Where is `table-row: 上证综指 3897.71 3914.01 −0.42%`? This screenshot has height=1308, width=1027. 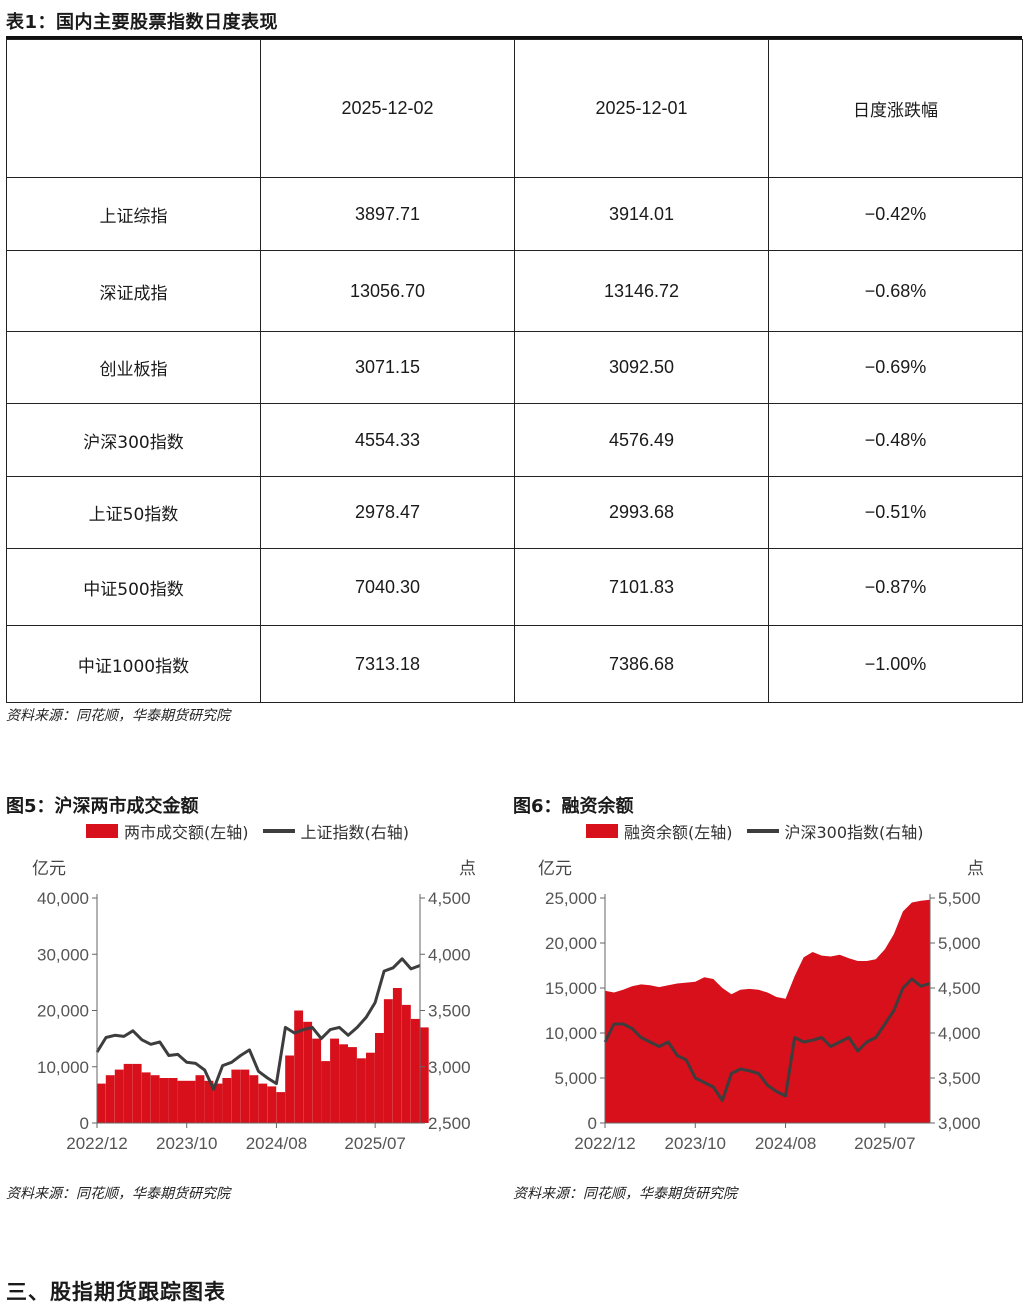
table-row: 上证综指 3897.71 3914.01 −0.42% is located at coordinates (514, 214).